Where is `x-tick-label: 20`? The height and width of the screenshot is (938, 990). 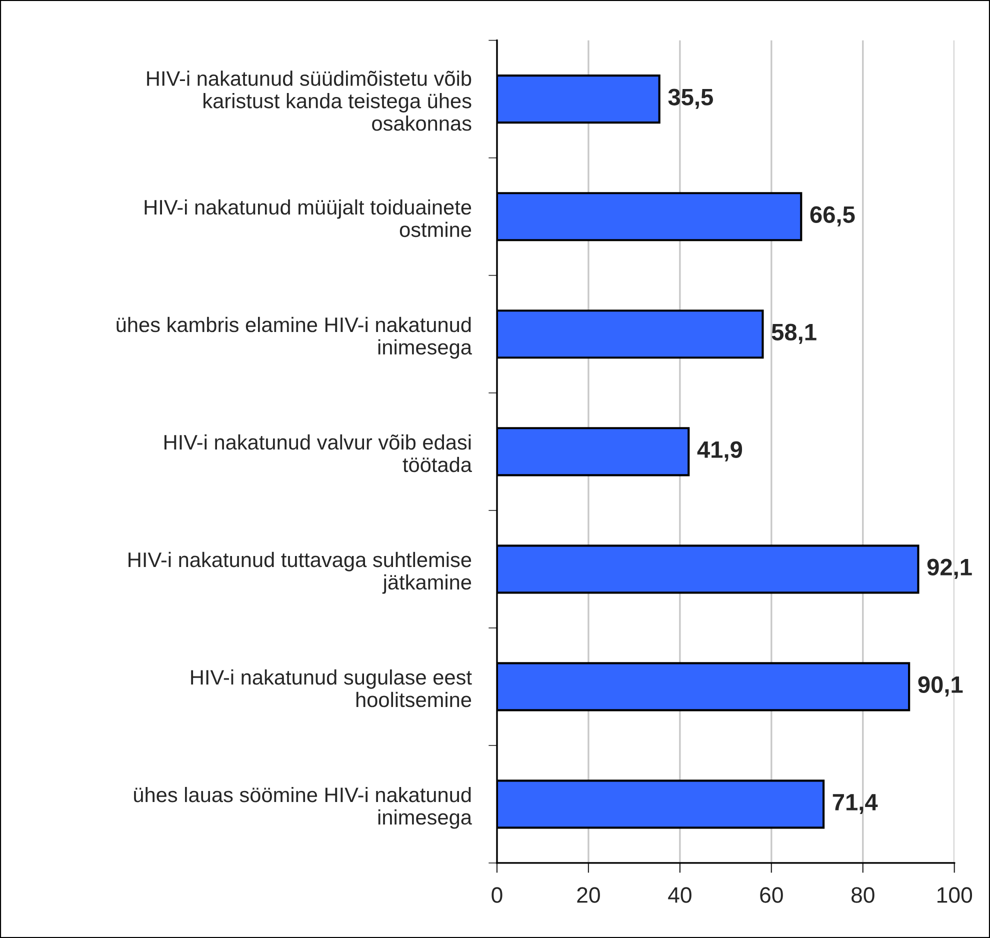
x-tick-label: 20 is located at coordinates (588, 895).